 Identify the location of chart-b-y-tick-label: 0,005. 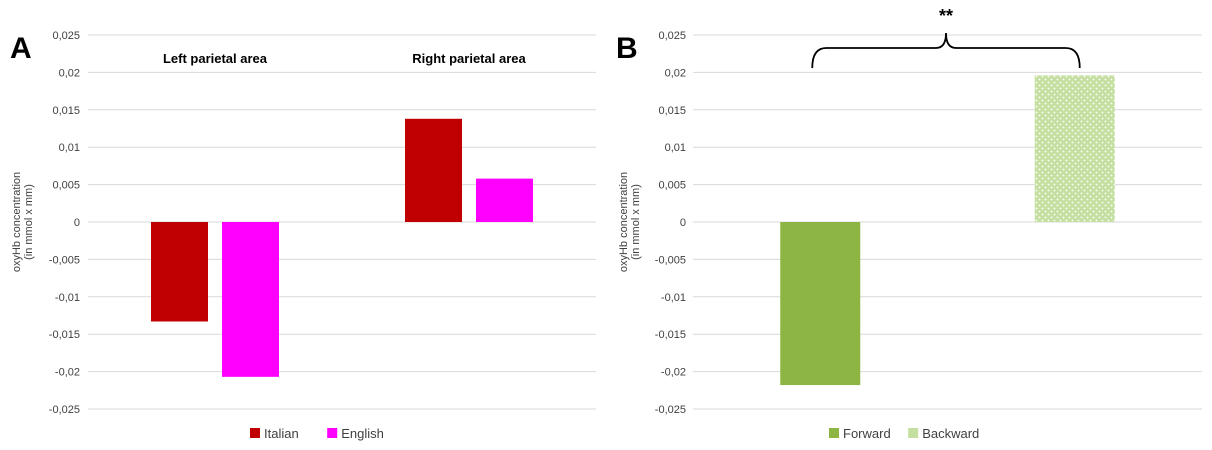
(672, 186).